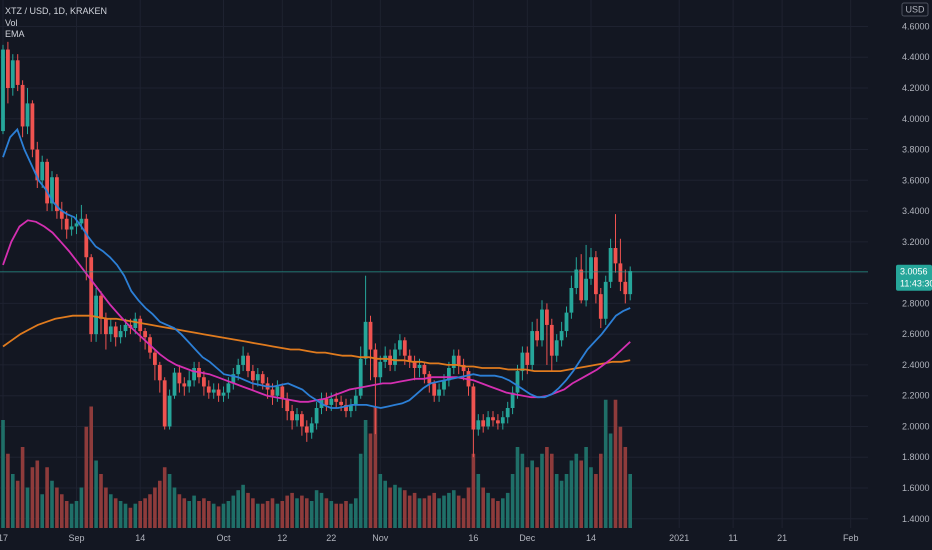 This screenshot has height=550, width=932. I want to click on legend-symbol: XTZ / USD, 1D, KRAKEN, so click(56, 11).